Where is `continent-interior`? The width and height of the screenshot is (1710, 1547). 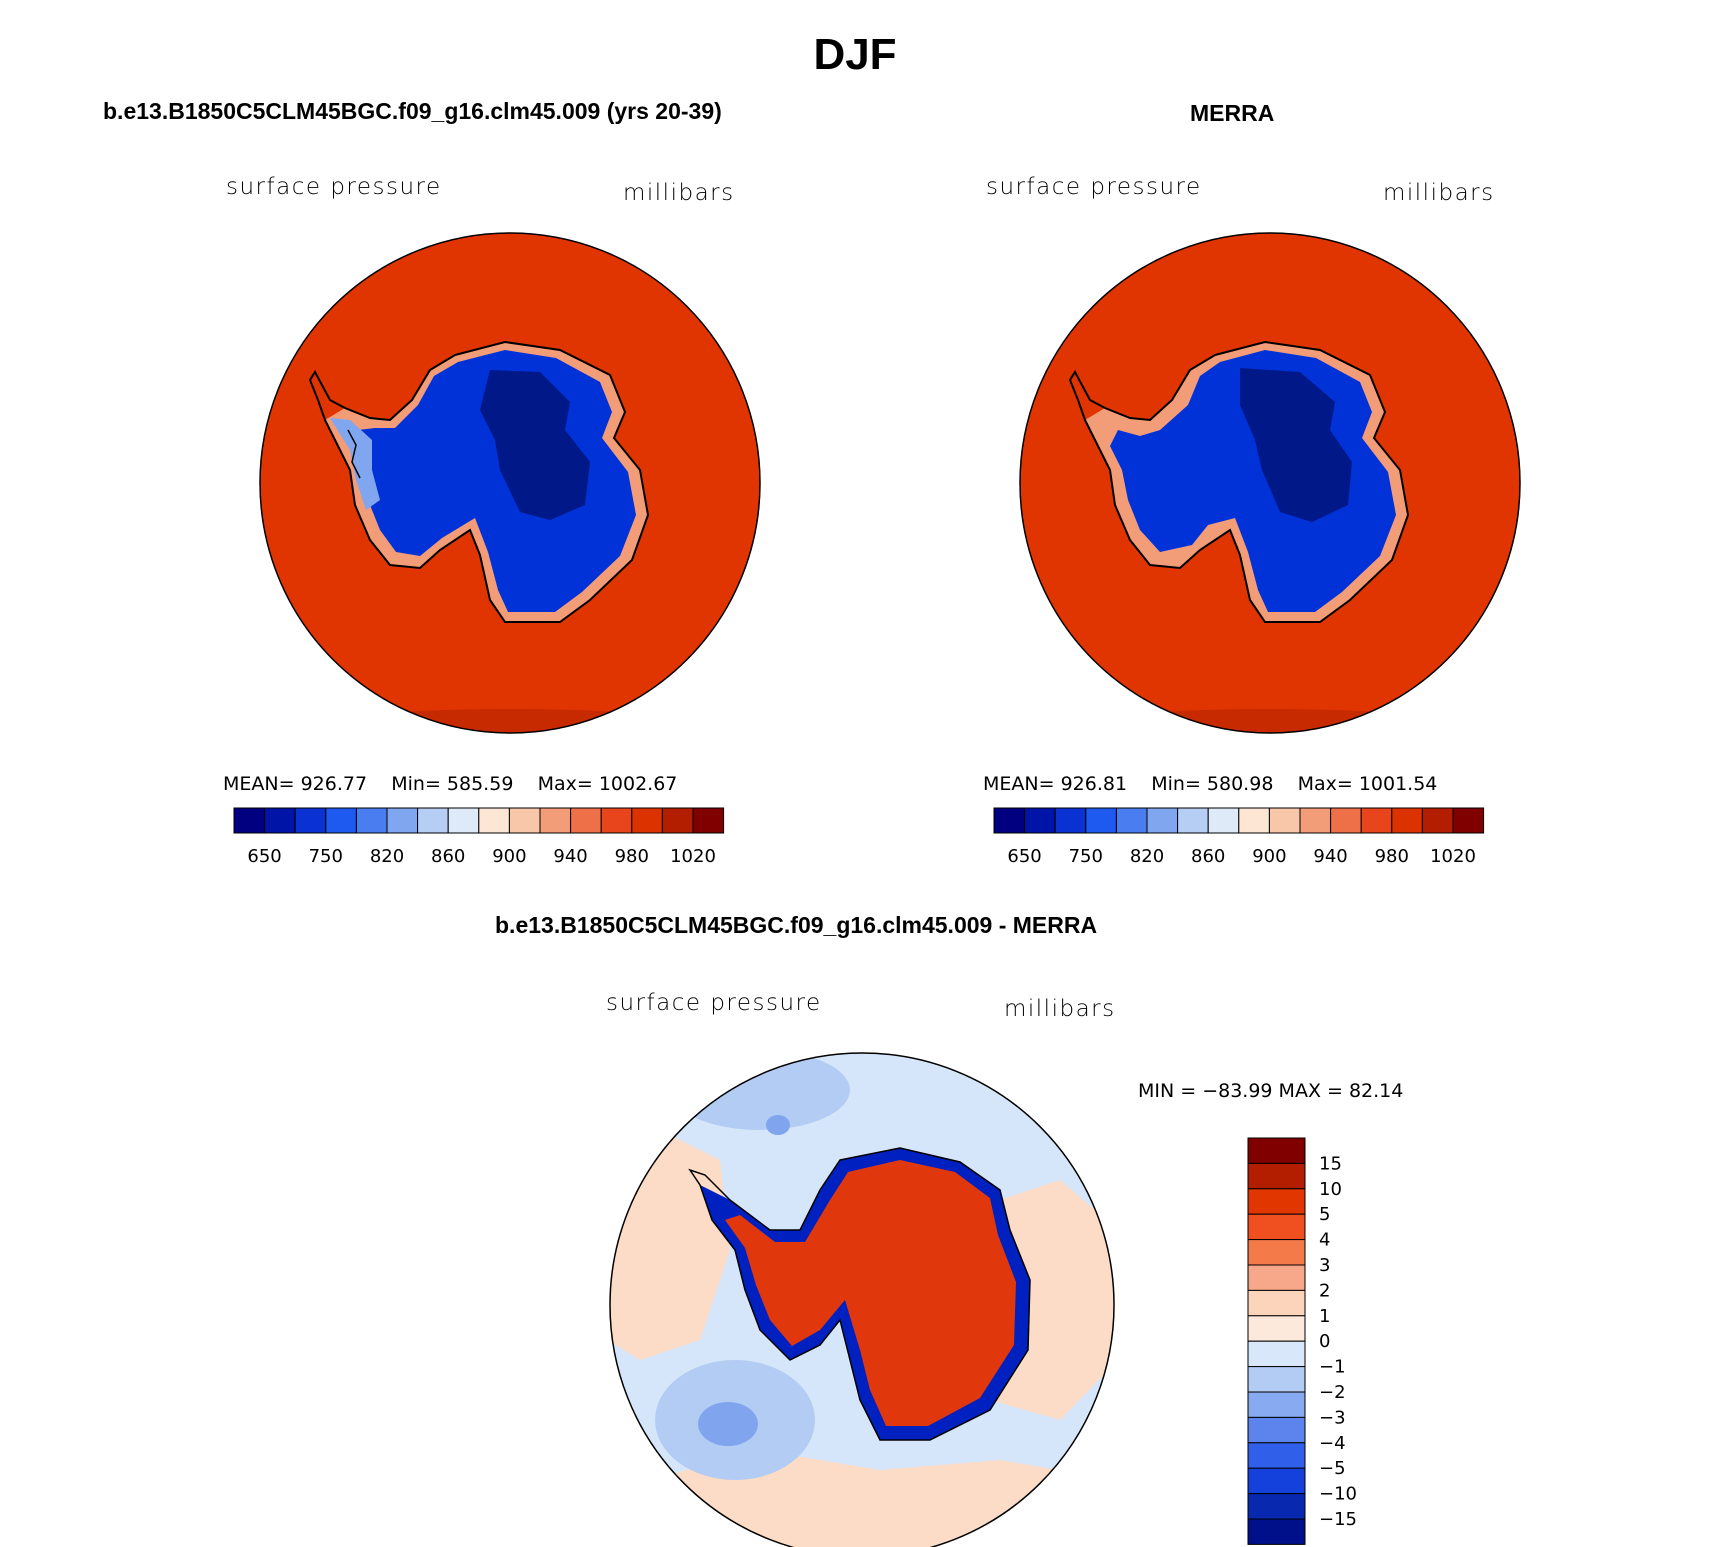
continent-interior is located at coordinates (535, 445).